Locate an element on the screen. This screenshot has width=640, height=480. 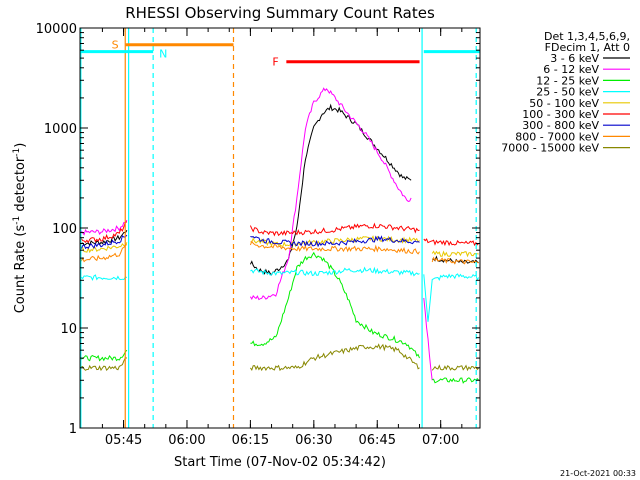
x-tick-label-0: 05:45 is located at coordinates (123, 440).